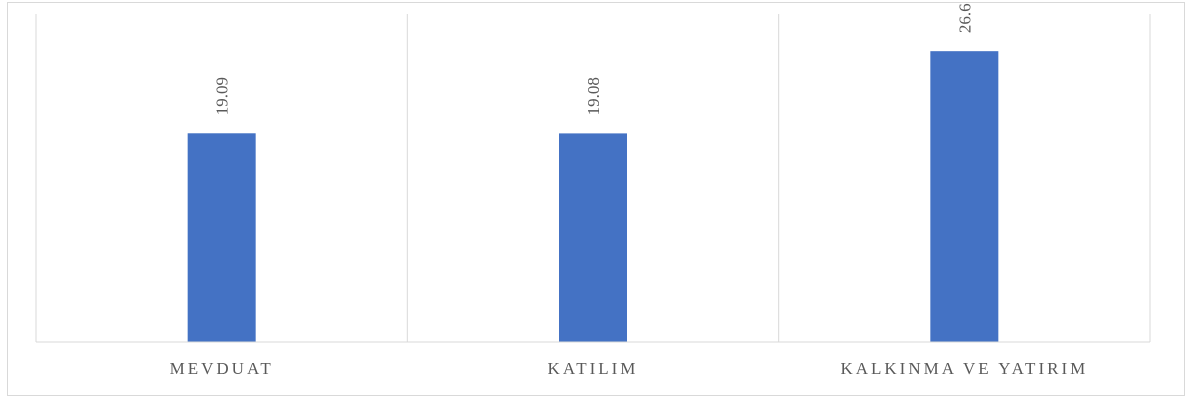  What do you see at coordinates (964, 18) in the screenshot?
I see `value-label-2: 26.6` at bounding box center [964, 18].